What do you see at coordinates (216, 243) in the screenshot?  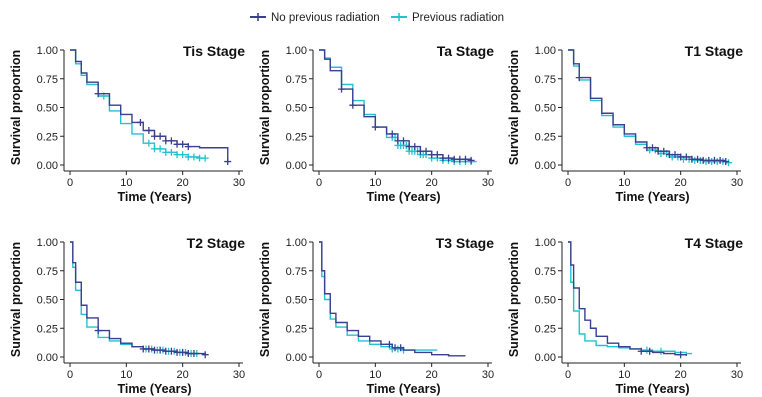 I see `panel-title: T2 Stage` at bounding box center [216, 243].